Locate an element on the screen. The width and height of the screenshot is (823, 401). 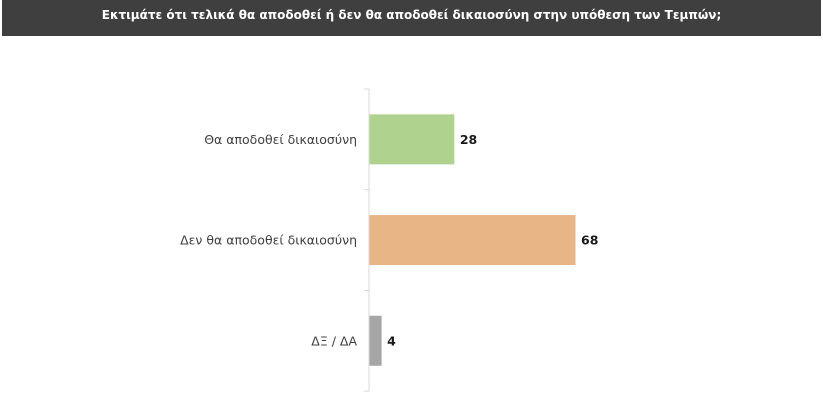
data-label: 4 is located at coordinates (391, 340).